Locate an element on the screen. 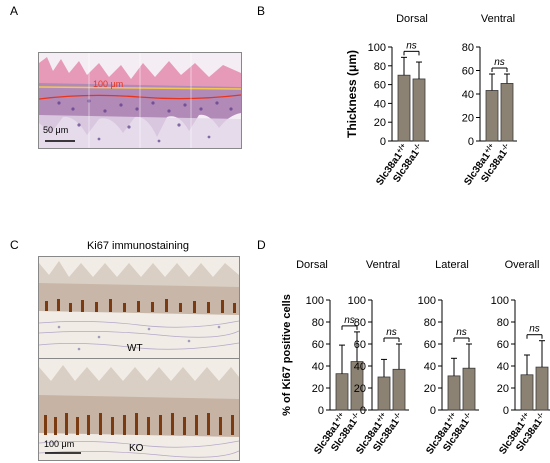 The width and height of the screenshot is (550, 463). chart-title: Lateral is located at coordinates (452, 265).